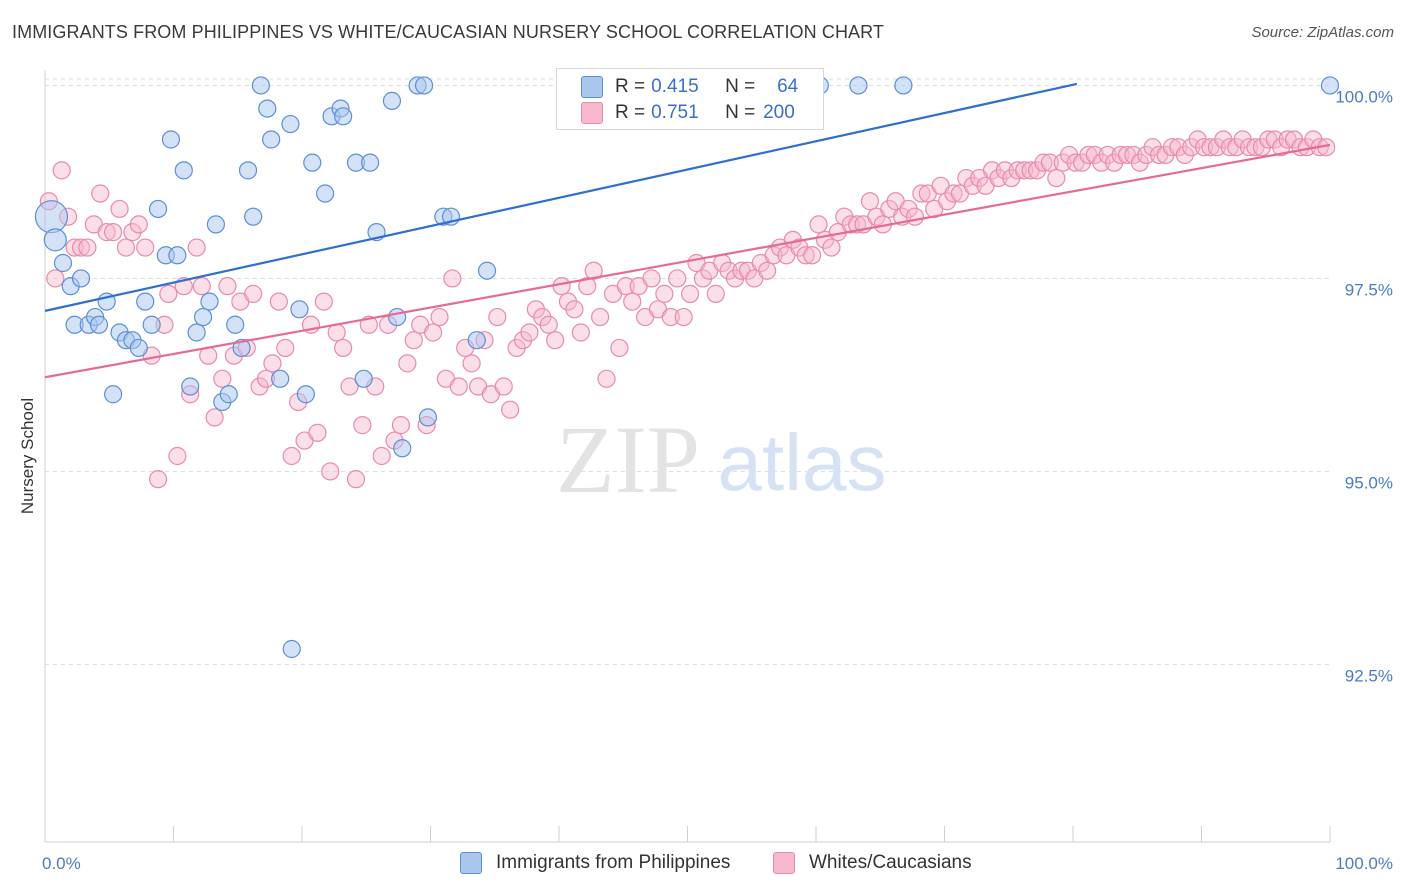 Image resolution: width=1406 pixels, height=892 pixels. What do you see at coordinates (802, 462) in the screenshot?
I see `watermark-atlas: atlas` at bounding box center [802, 462].